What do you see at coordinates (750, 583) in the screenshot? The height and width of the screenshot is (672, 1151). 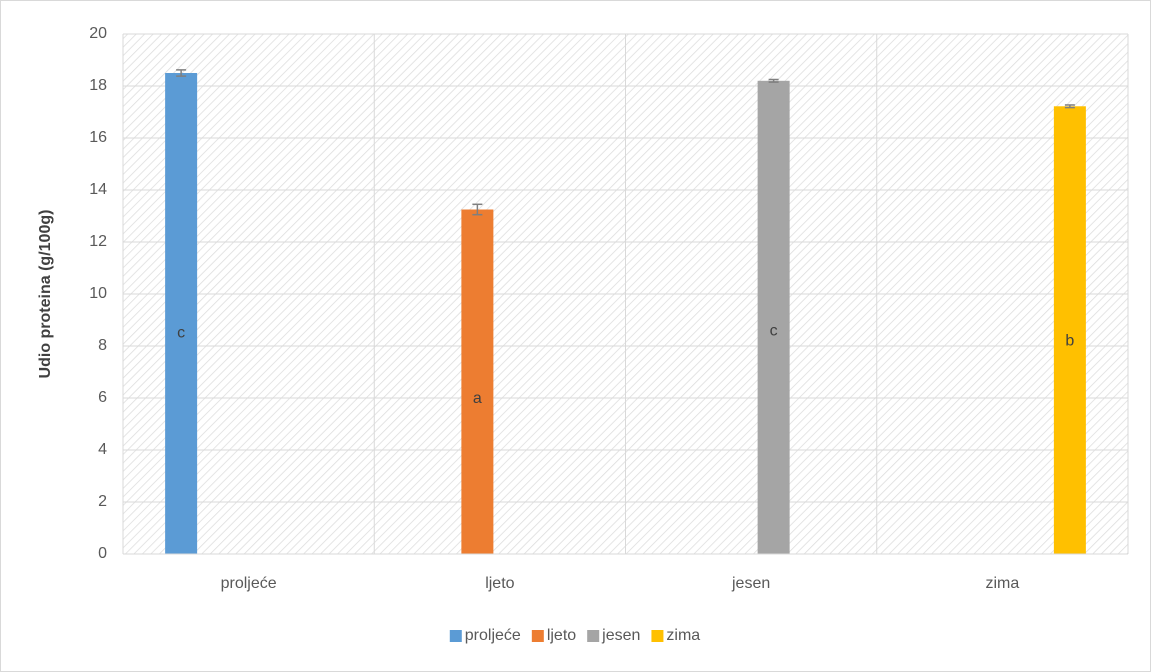 I see `x-tick-label: jesen` at bounding box center [750, 583].